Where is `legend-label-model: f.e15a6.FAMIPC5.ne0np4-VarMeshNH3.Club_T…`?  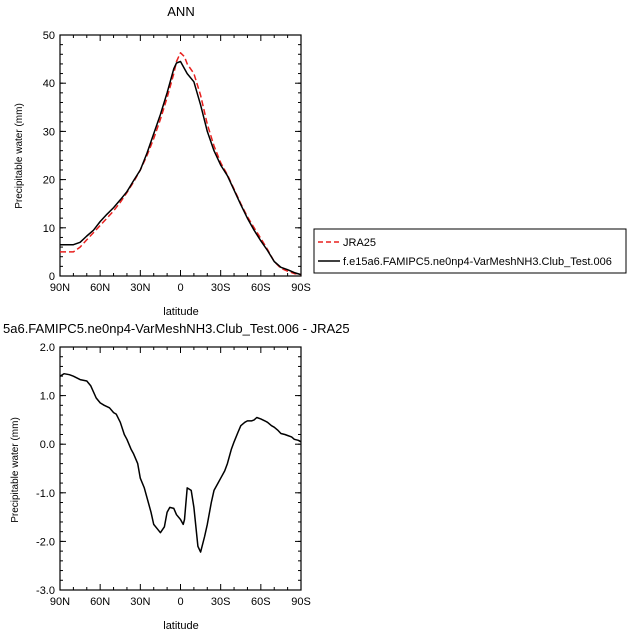
legend-label-model: f.e15a6.FAMIPC5.ne0np4-VarMeshNH3.Club_T… is located at coordinates (477, 262).